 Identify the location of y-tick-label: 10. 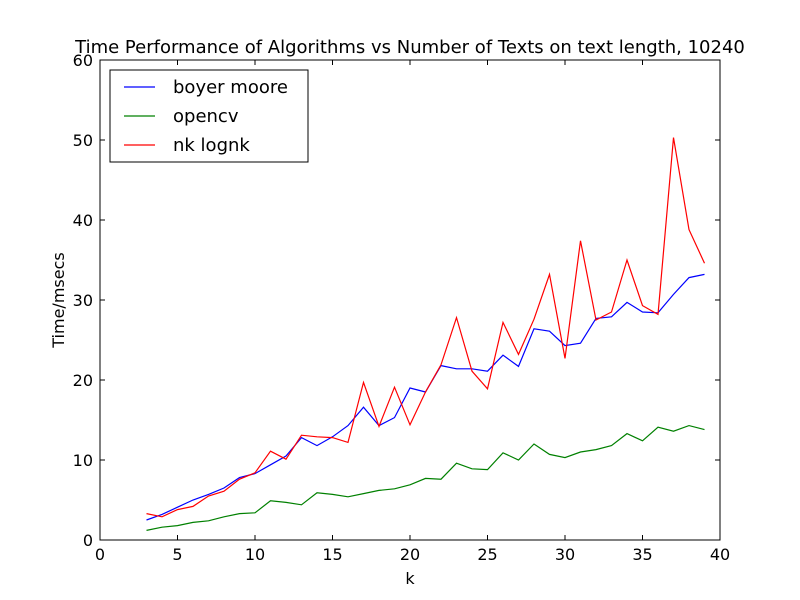
(83, 460).